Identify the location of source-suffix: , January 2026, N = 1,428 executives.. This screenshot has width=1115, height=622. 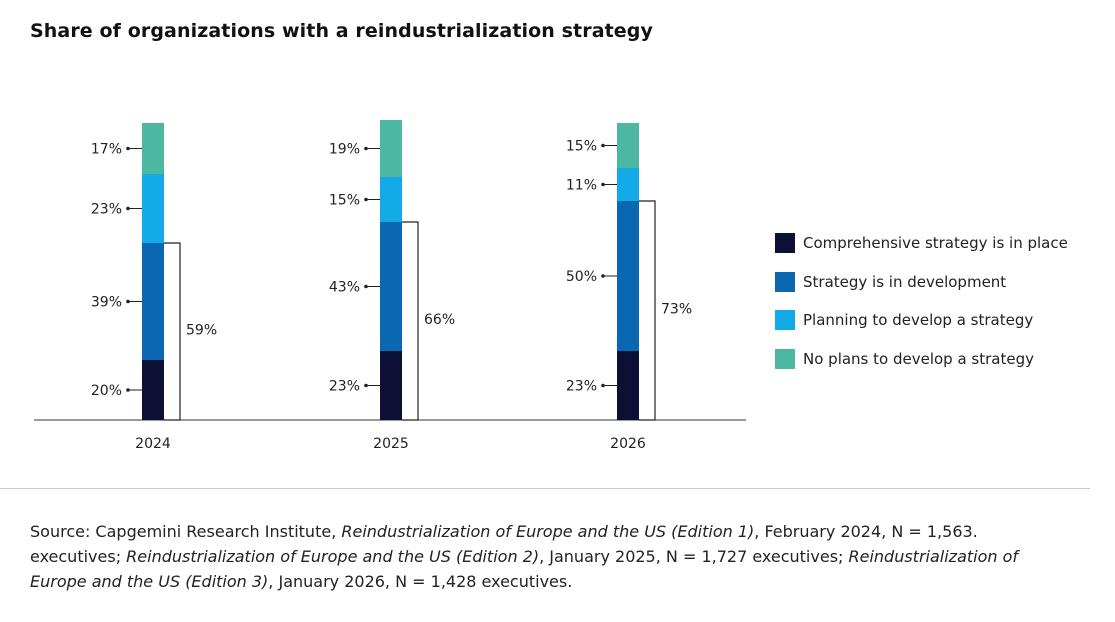
(420, 581).